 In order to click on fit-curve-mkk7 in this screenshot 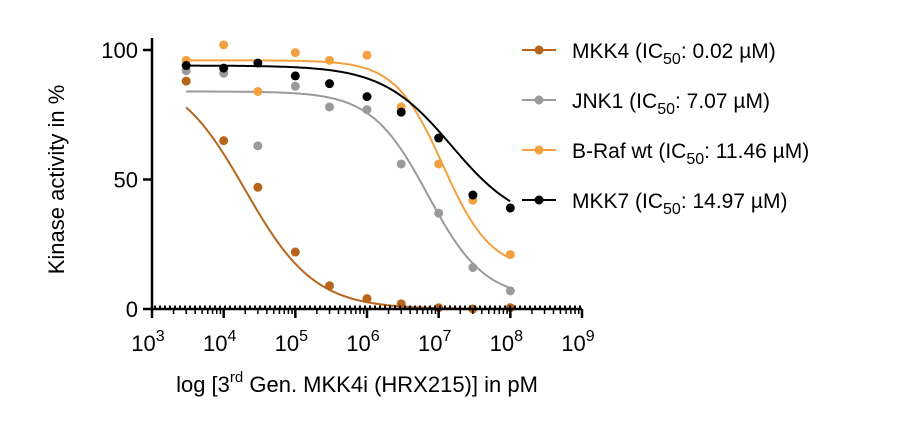, I will do `click(348, 133)`.